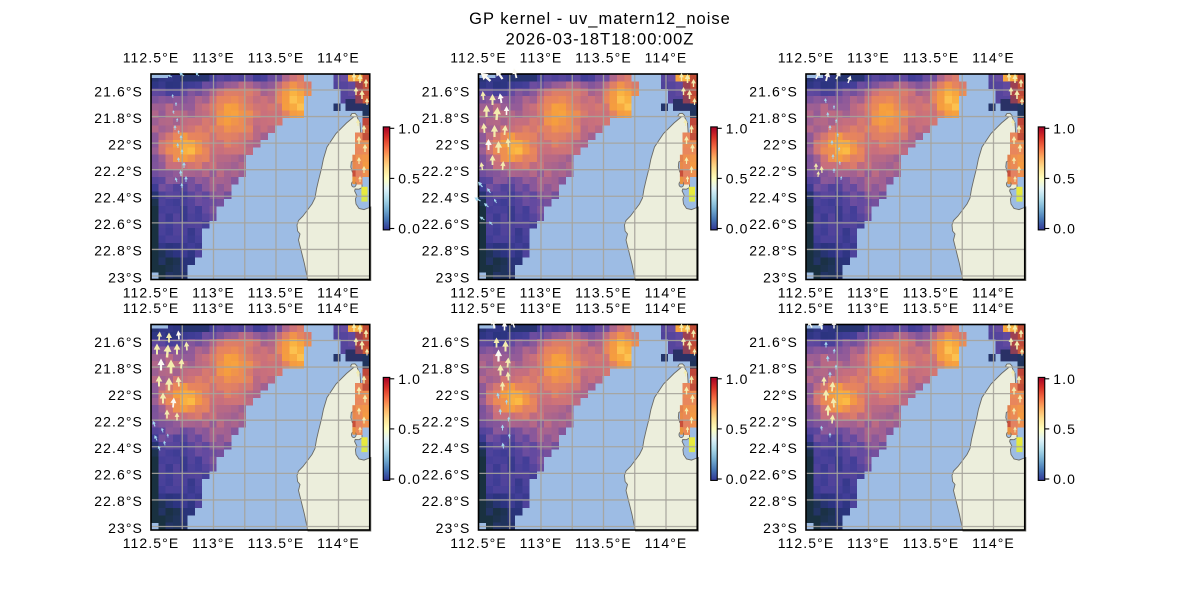 This screenshot has height=605, width=1200. I want to click on svg-text: GP kernel - uv_matern12_noise, so click(600, 19).